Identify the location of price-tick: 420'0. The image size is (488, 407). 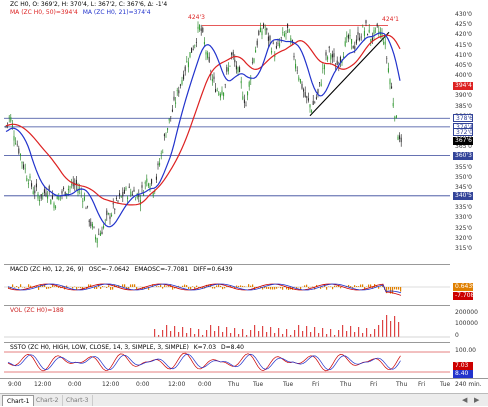
(463, 34).